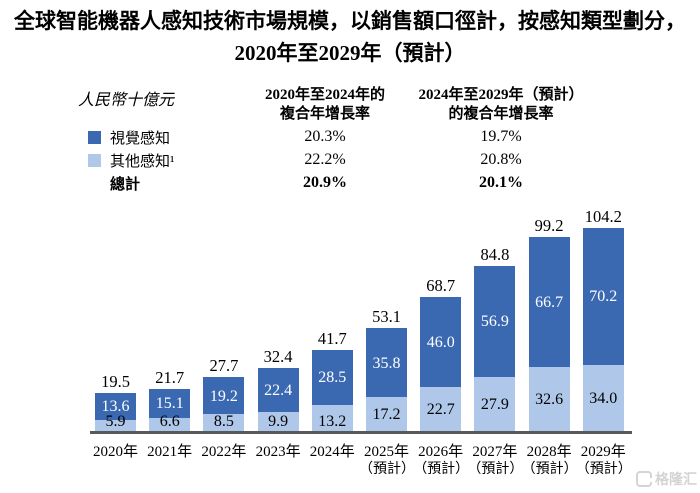 Image resolution: width=700 pixels, height=493 pixels. I want to click on cagr-value-total: 20.1%, so click(501, 182).